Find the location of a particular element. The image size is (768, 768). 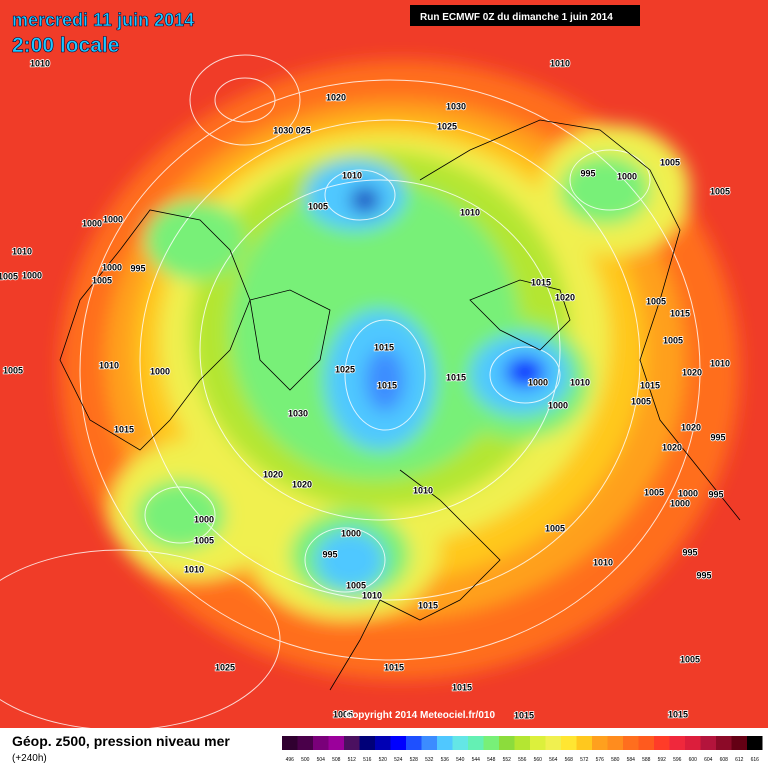

legend-label: 552 is located at coordinates (507, 760).